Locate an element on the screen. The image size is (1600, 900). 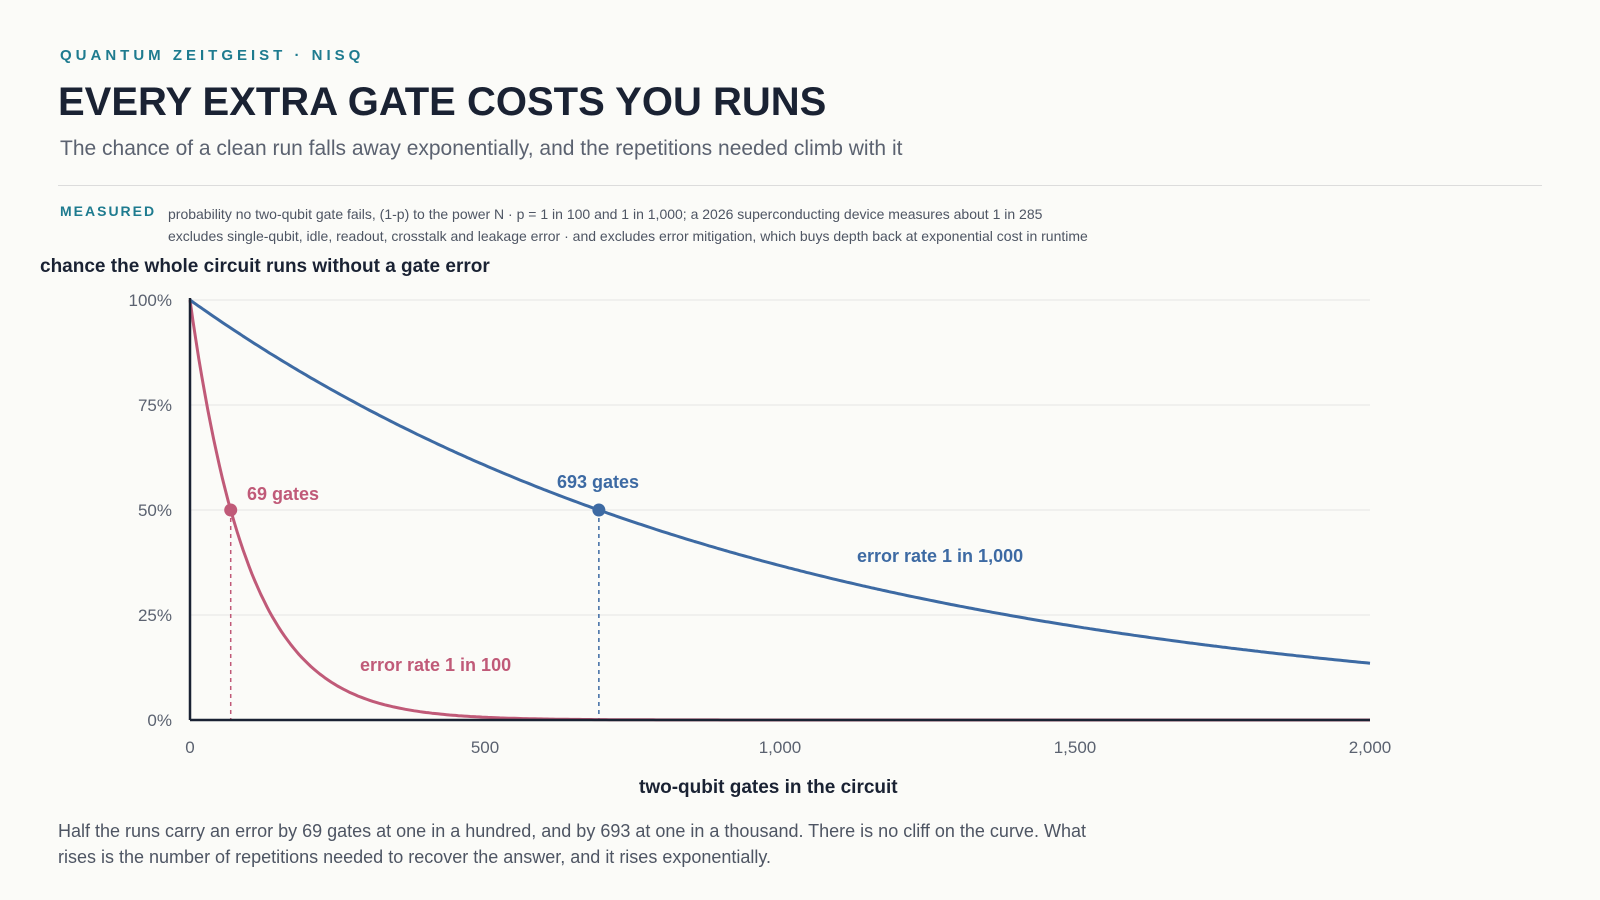
kicker: QUANTUM ZEITGEIST · NISQ is located at coordinates (212, 55).